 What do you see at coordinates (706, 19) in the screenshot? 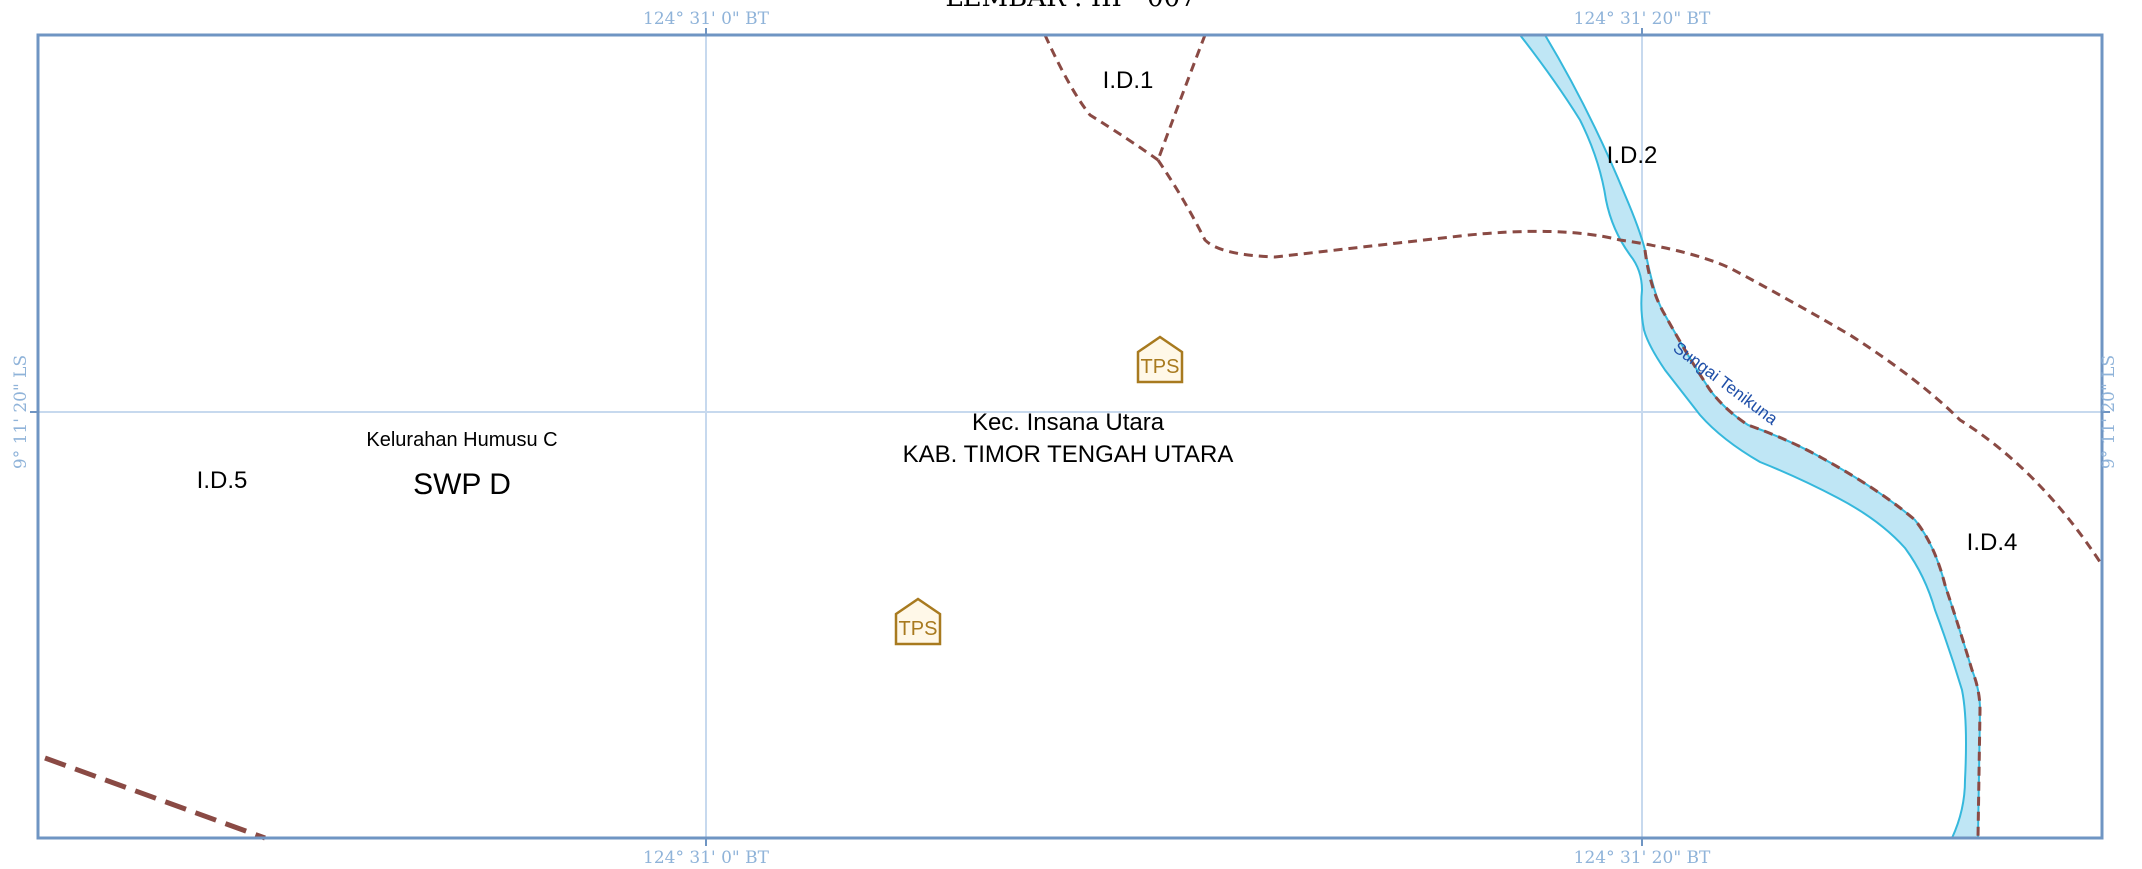
I see `lon-label-top-left: 124° 31' 0" BT` at bounding box center [706, 19].